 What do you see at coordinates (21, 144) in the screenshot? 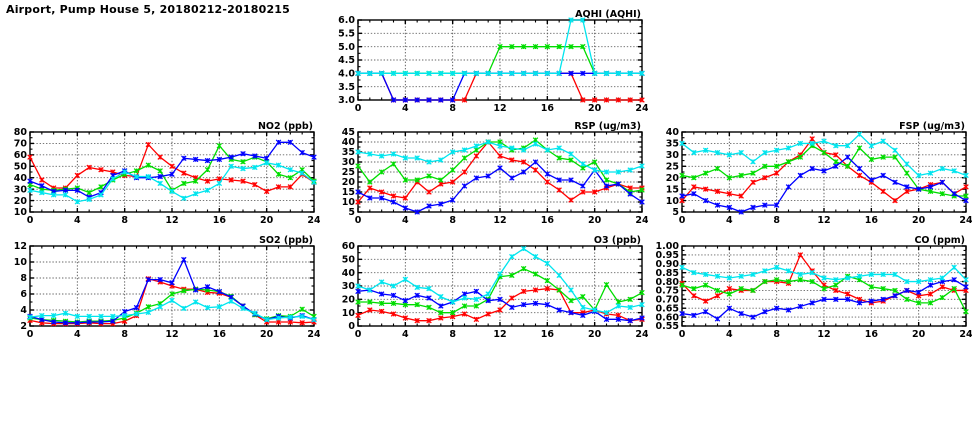
I see `svg-text: 70` at bounding box center [21, 144].